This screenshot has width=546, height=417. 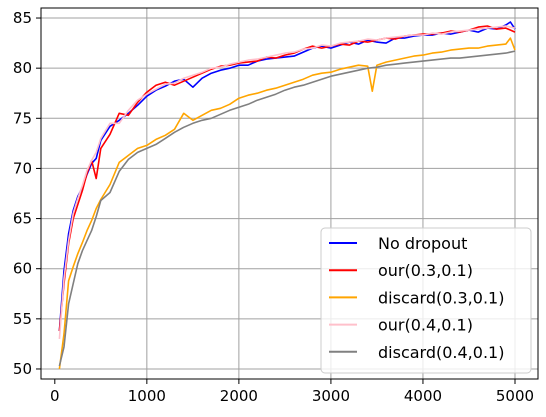 What do you see at coordinates (423, 396) in the screenshot?
I see `x-tick-label: 4000` at bounding box center [423, 396].